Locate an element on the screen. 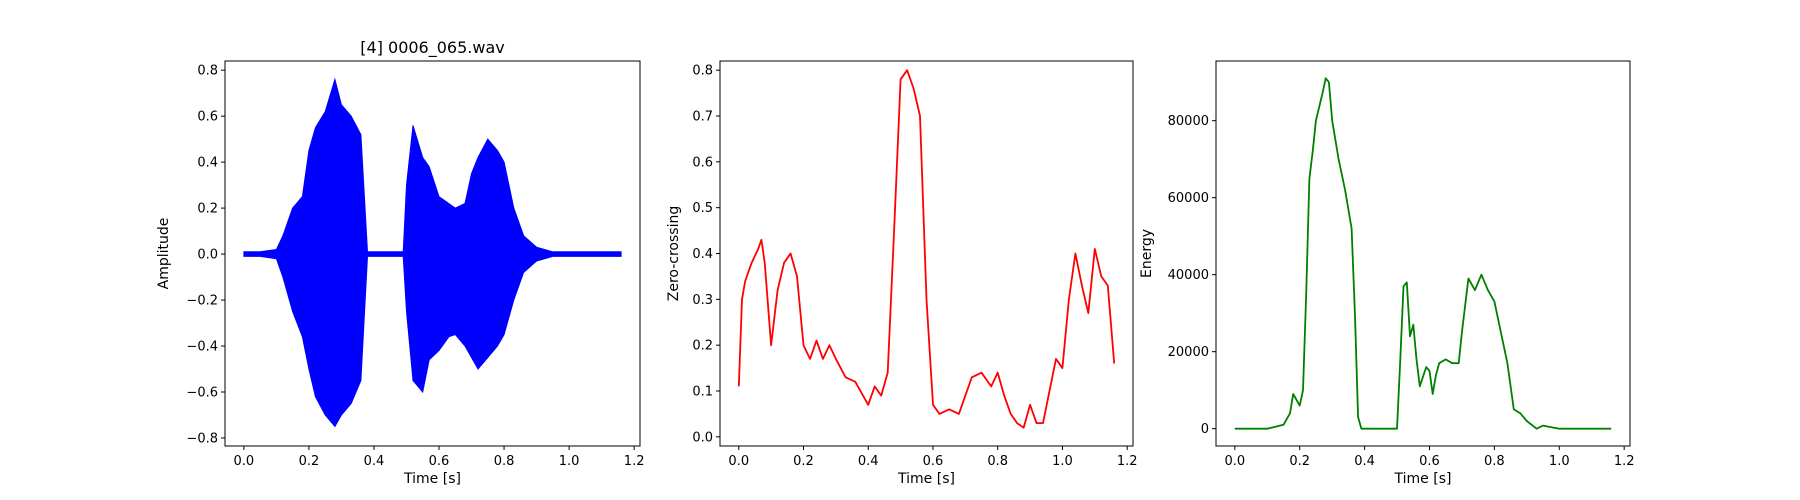 This screenshot has height=500, width=1800. zero-crossing-y-tick-label: 0.1 is located at coordinates (702, 392).